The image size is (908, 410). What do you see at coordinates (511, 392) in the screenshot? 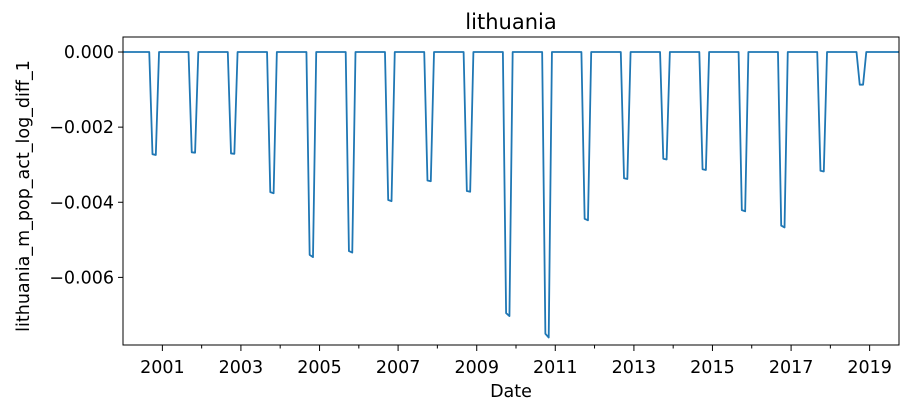
I see `x-axis-label: Date` at bounding box center [511, 392].